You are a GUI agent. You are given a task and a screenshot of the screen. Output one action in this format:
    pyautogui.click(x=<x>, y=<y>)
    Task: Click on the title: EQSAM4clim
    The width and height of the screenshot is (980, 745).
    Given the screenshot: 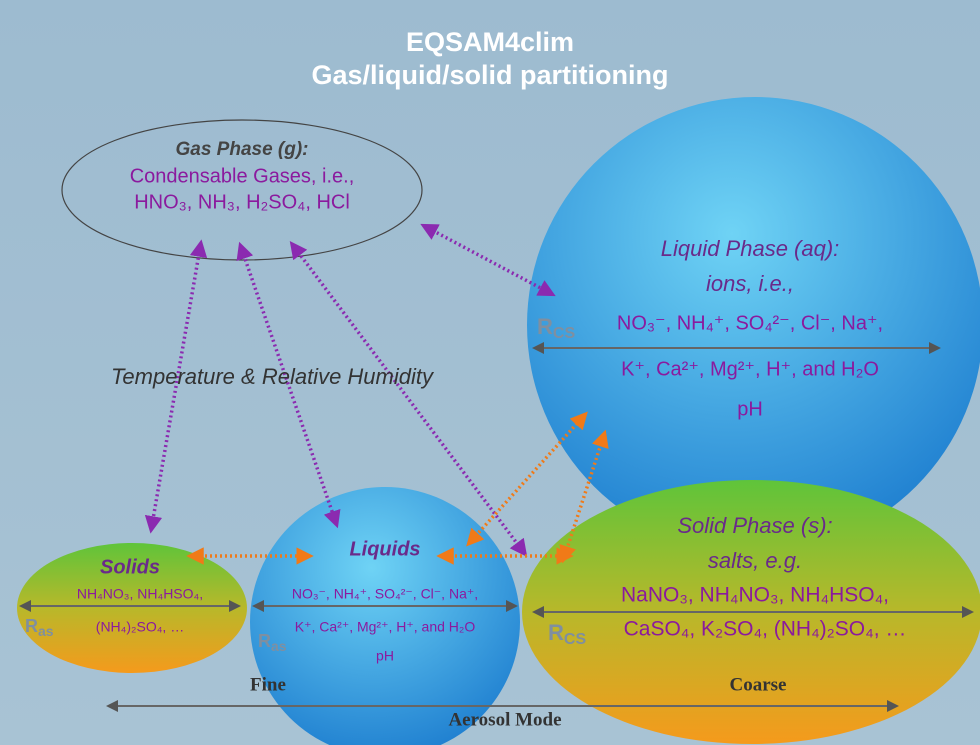 What is the action you would take?
    pyautogui.click(x=490, y=42)
    